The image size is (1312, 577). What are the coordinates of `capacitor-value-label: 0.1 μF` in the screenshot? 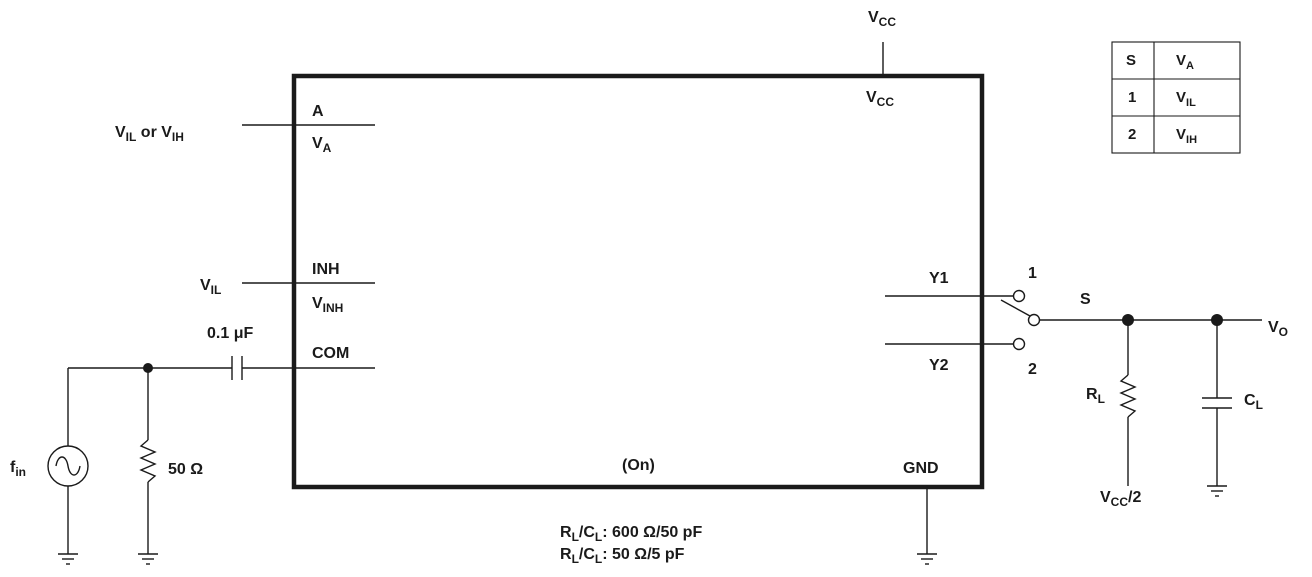 It's located at (230, 333).